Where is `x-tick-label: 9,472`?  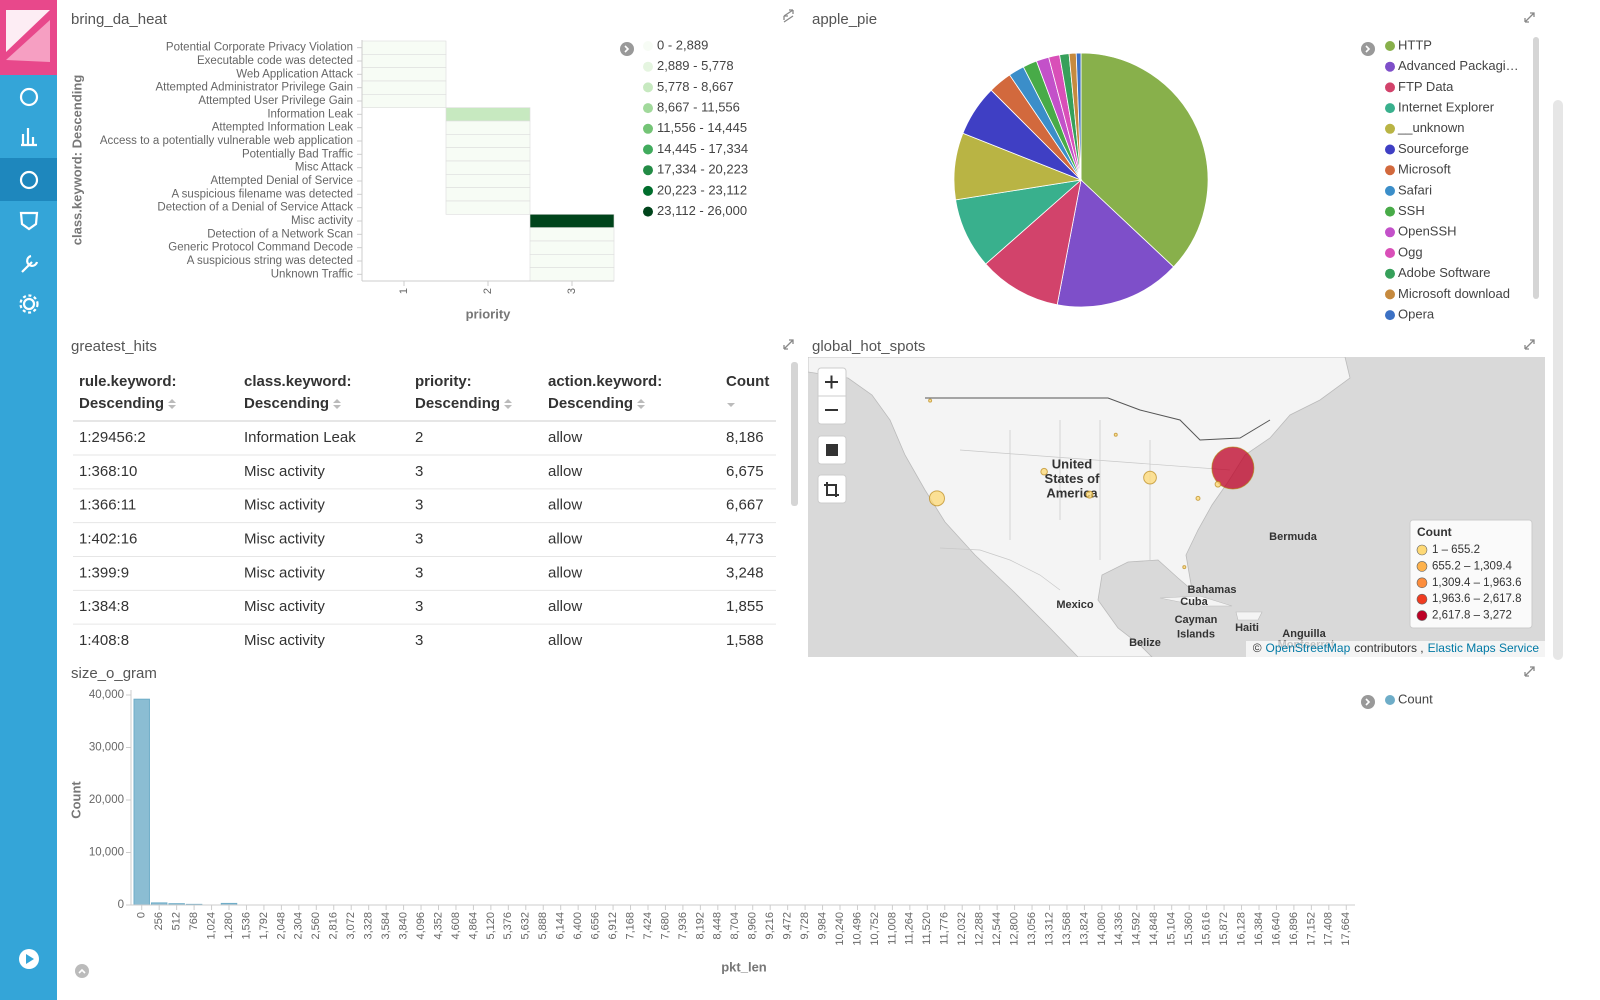 x-tick-label: 9,472 is located at coordinates (788, 926).